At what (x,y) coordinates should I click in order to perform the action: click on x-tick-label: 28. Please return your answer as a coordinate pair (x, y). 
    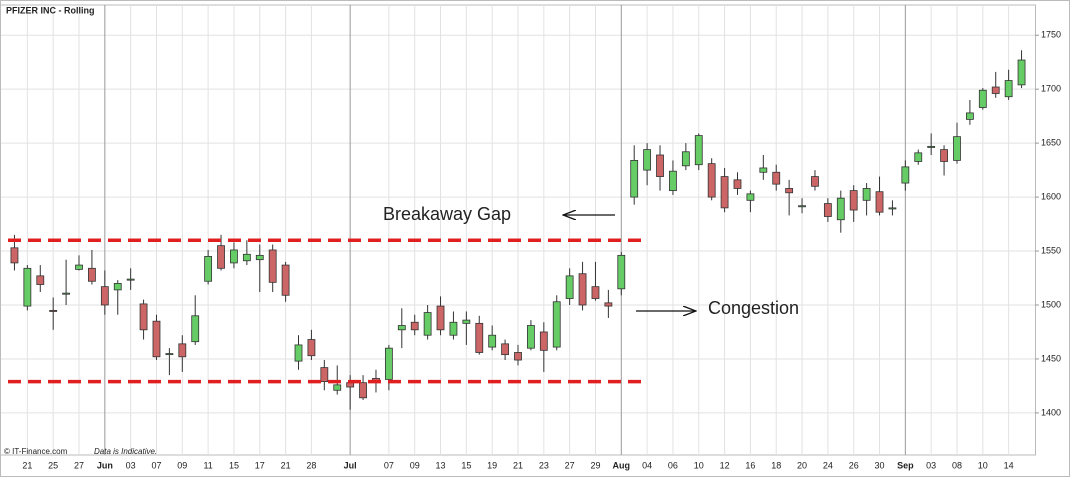
    Looking at the image, I should click on (311, 465).